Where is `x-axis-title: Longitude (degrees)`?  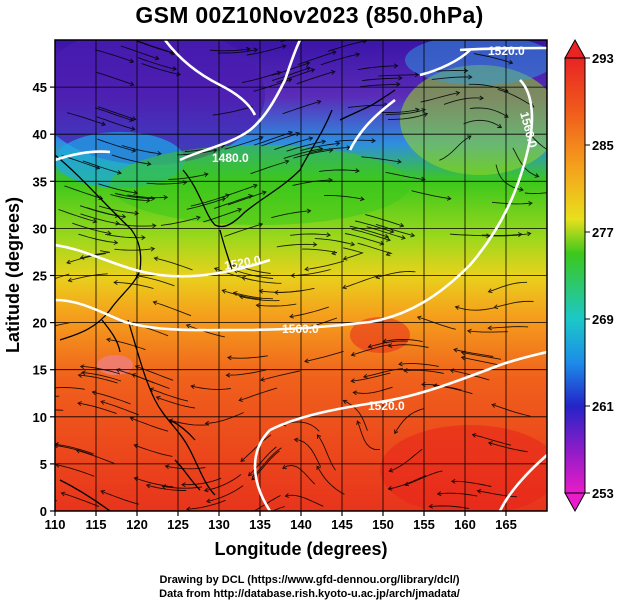 x-axis-title: Longitude (degrees) is located at coordinates (300, 549).